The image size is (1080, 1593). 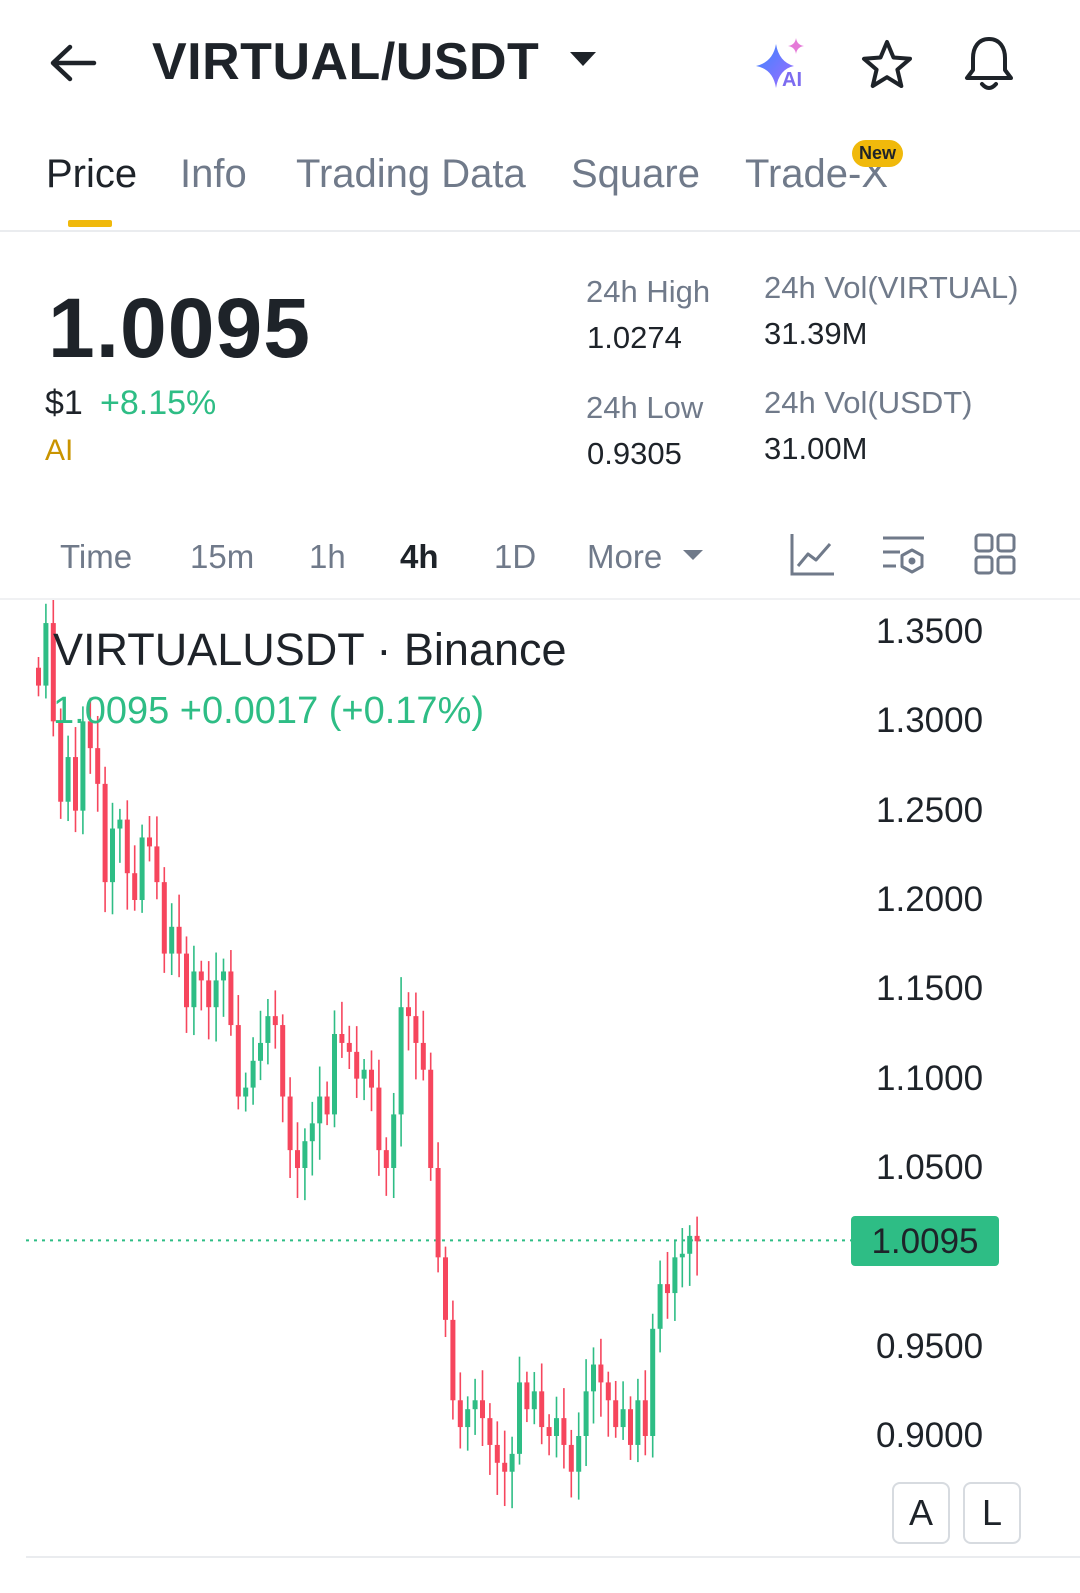 I want to click on price-axis-label: 1.1000, so click(x=930, y=1078).